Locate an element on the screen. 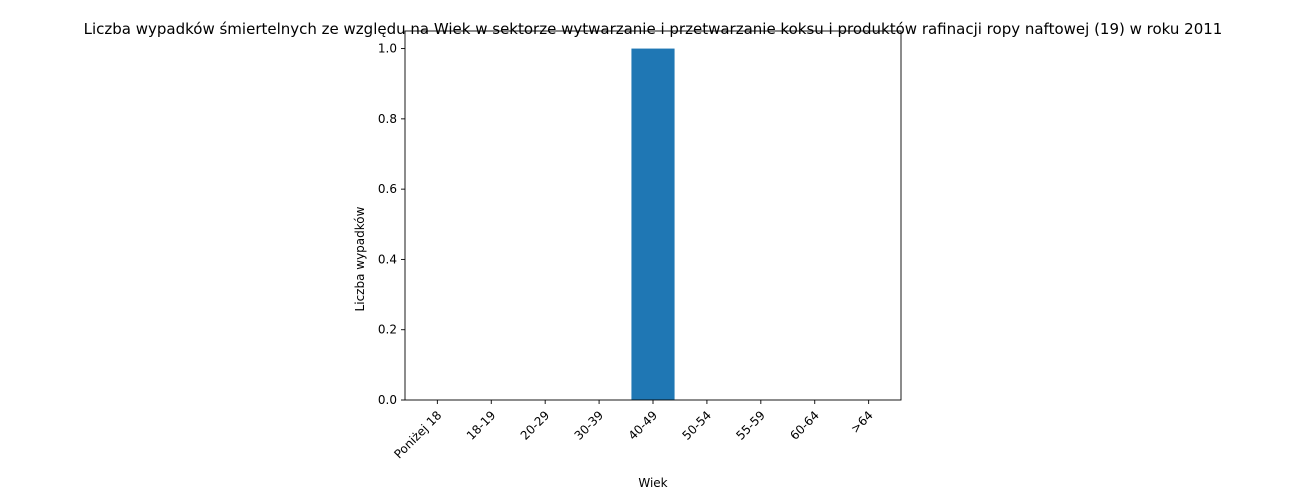  y-tick-label: 0.2 is located at coordinates (387, 330).